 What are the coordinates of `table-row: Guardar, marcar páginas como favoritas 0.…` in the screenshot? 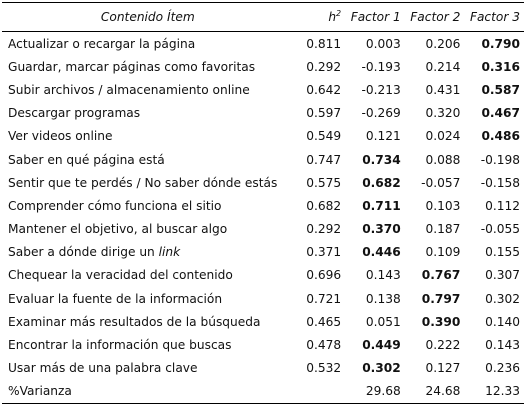 It's located at (263, 66).